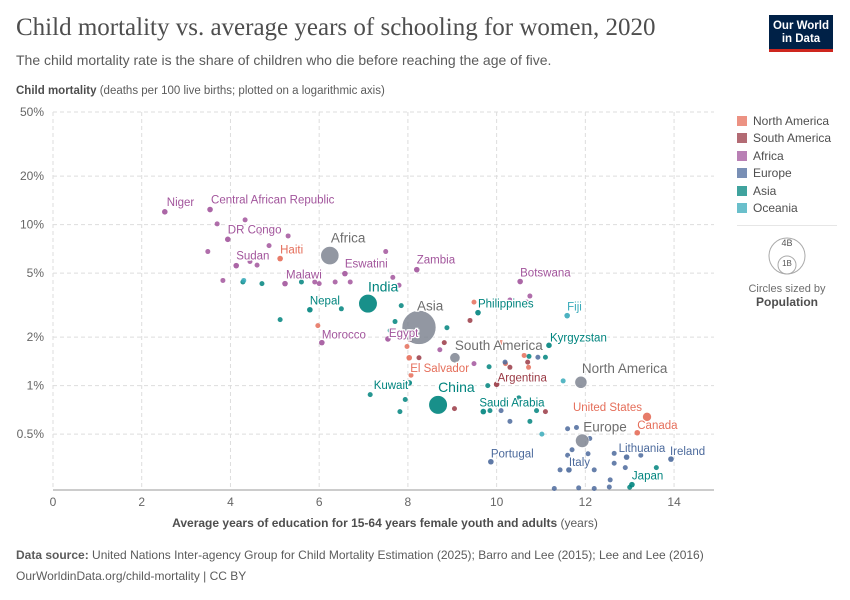 The width and height of the screenshot is (850, 600). What do you see at coordinates (36, 337) in the screenshot?
I see `y-tick-label: 2%` at bounding box center [36, 337].